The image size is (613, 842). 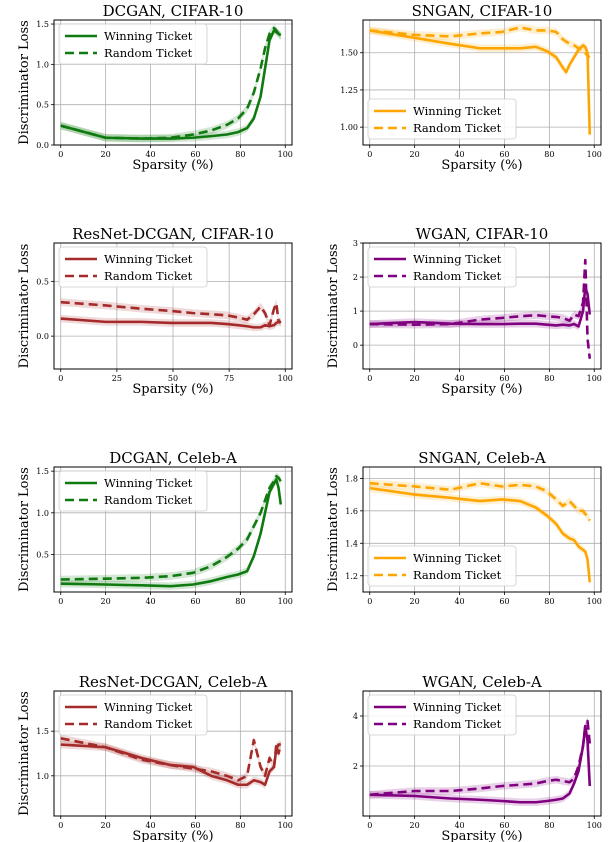 I want to click on y-tick-label: 1.25, so click(x=349, y=90).